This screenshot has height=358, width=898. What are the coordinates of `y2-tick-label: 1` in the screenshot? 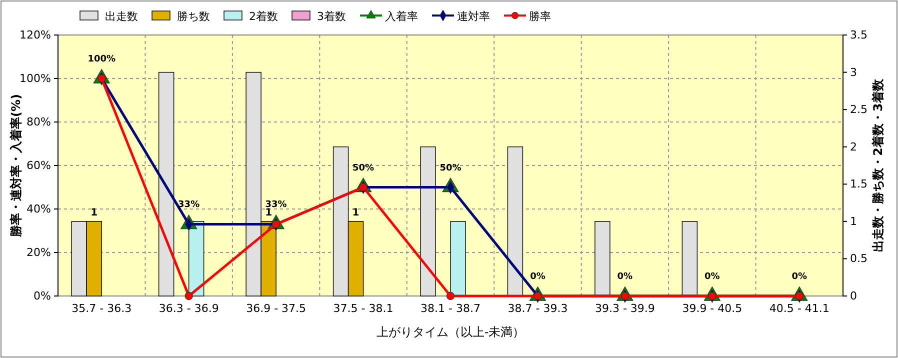 It's located at (853, 221).